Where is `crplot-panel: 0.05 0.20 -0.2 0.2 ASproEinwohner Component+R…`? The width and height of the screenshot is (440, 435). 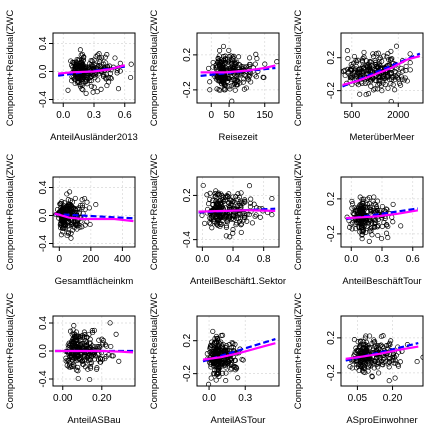 crplot-panel: 0.05 0.20 -0.2 0.2 ASproEinwohner Component+R… is located at coordinates (358, 359).